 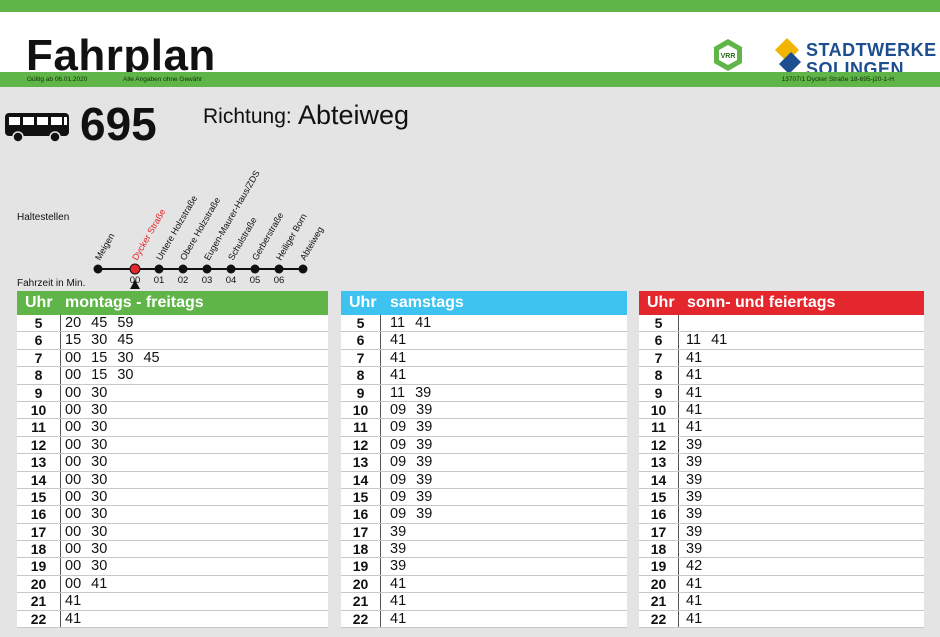 What do you see at coordinates (172, 428) in the screenshot?
I see `table-row: 11 00 30` at bounding box center [172, 428].